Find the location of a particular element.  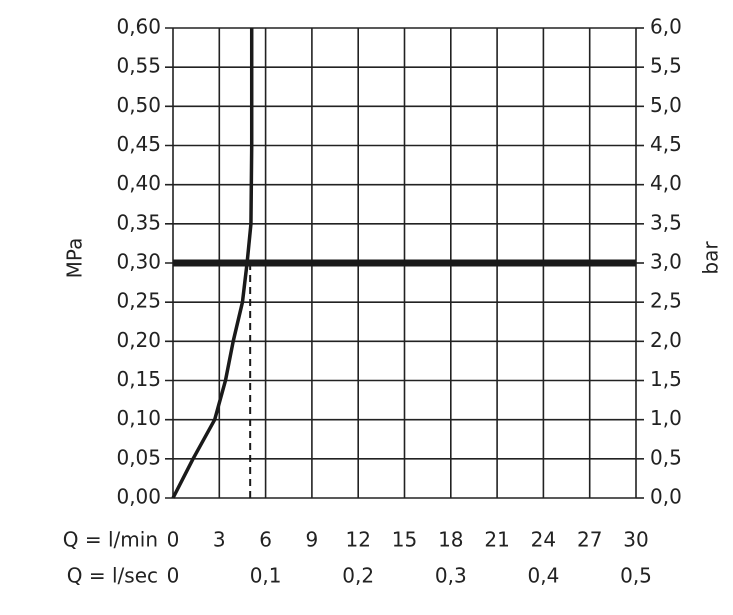

y-tick-label: 0,35 is located at coordinates (138, 222).